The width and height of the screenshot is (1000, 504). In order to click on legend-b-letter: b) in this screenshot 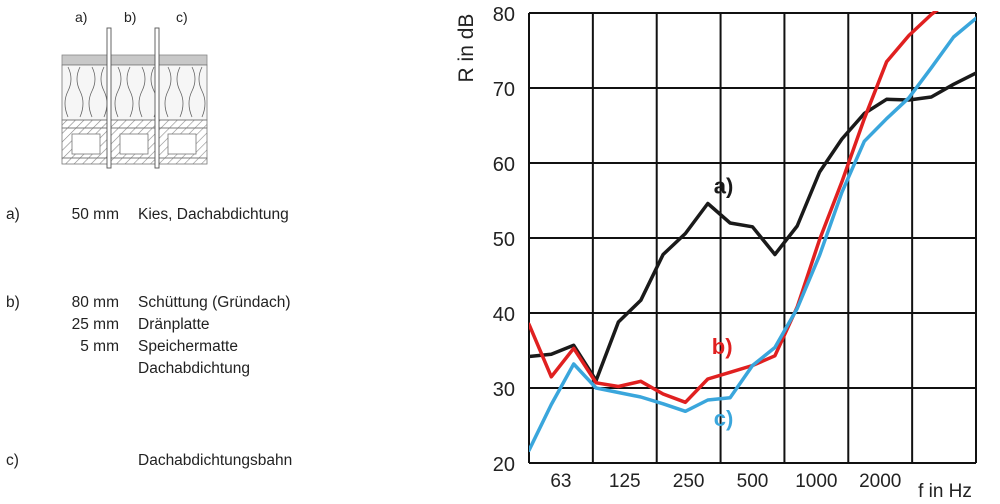, I will do `click(13, 302)`.